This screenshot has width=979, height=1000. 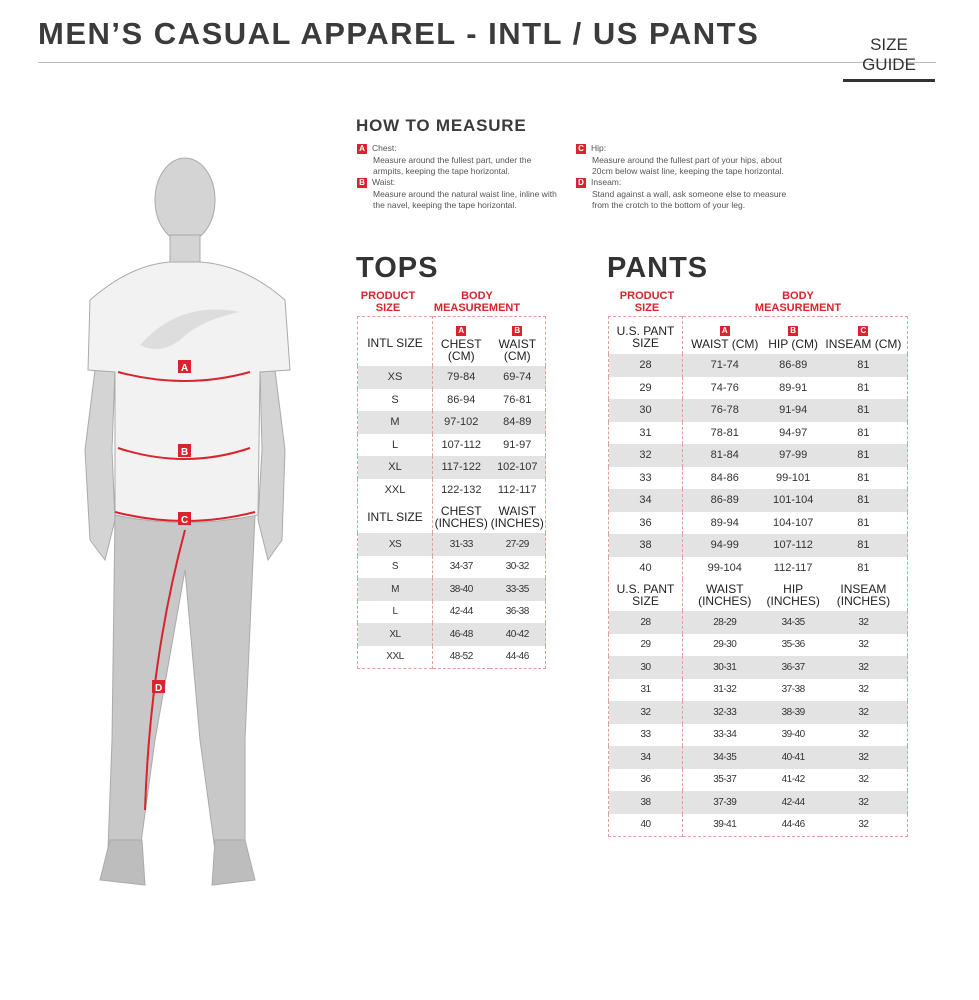 I want to click on column-header-text: WAIST (CM), so click(x=517, y=350).